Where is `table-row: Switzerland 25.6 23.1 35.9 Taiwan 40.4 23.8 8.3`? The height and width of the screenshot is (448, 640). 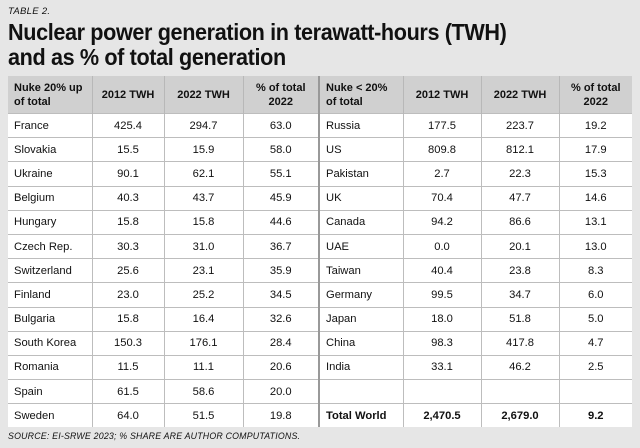 table-row: Switzerland 25.6 23.1 35.9 Taiwan 40.4 23.8 8.3 is located at coordinates (320, 270).